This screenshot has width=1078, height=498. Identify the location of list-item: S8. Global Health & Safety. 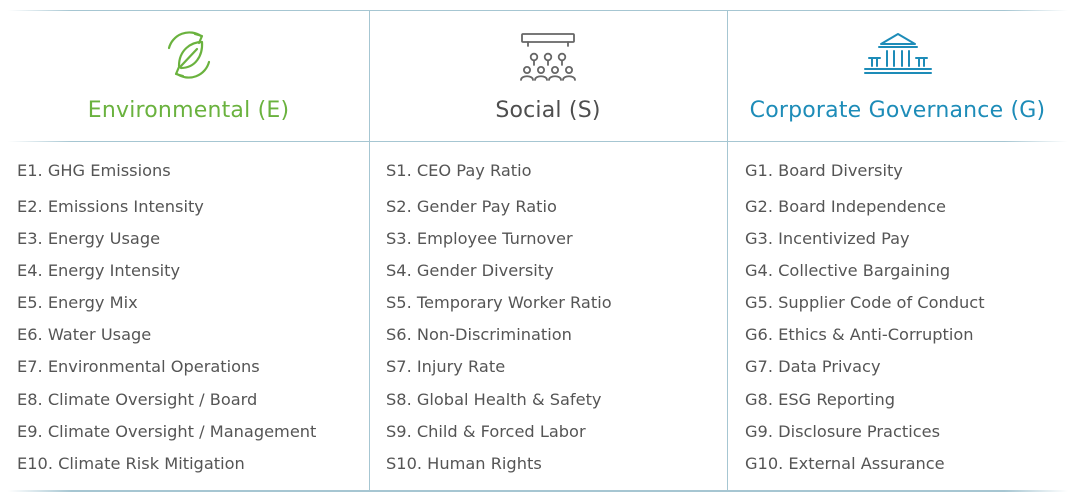
(494, 399).